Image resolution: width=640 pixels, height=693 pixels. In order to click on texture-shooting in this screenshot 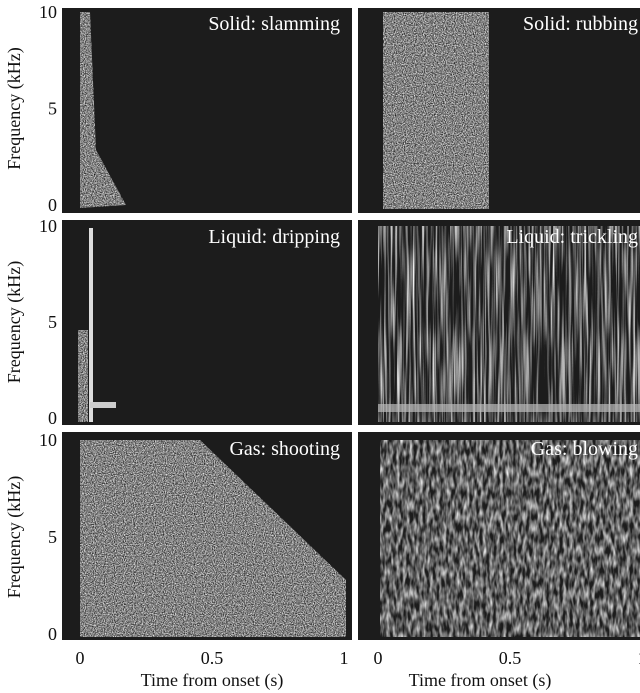, I will do `click(213, 538)`.